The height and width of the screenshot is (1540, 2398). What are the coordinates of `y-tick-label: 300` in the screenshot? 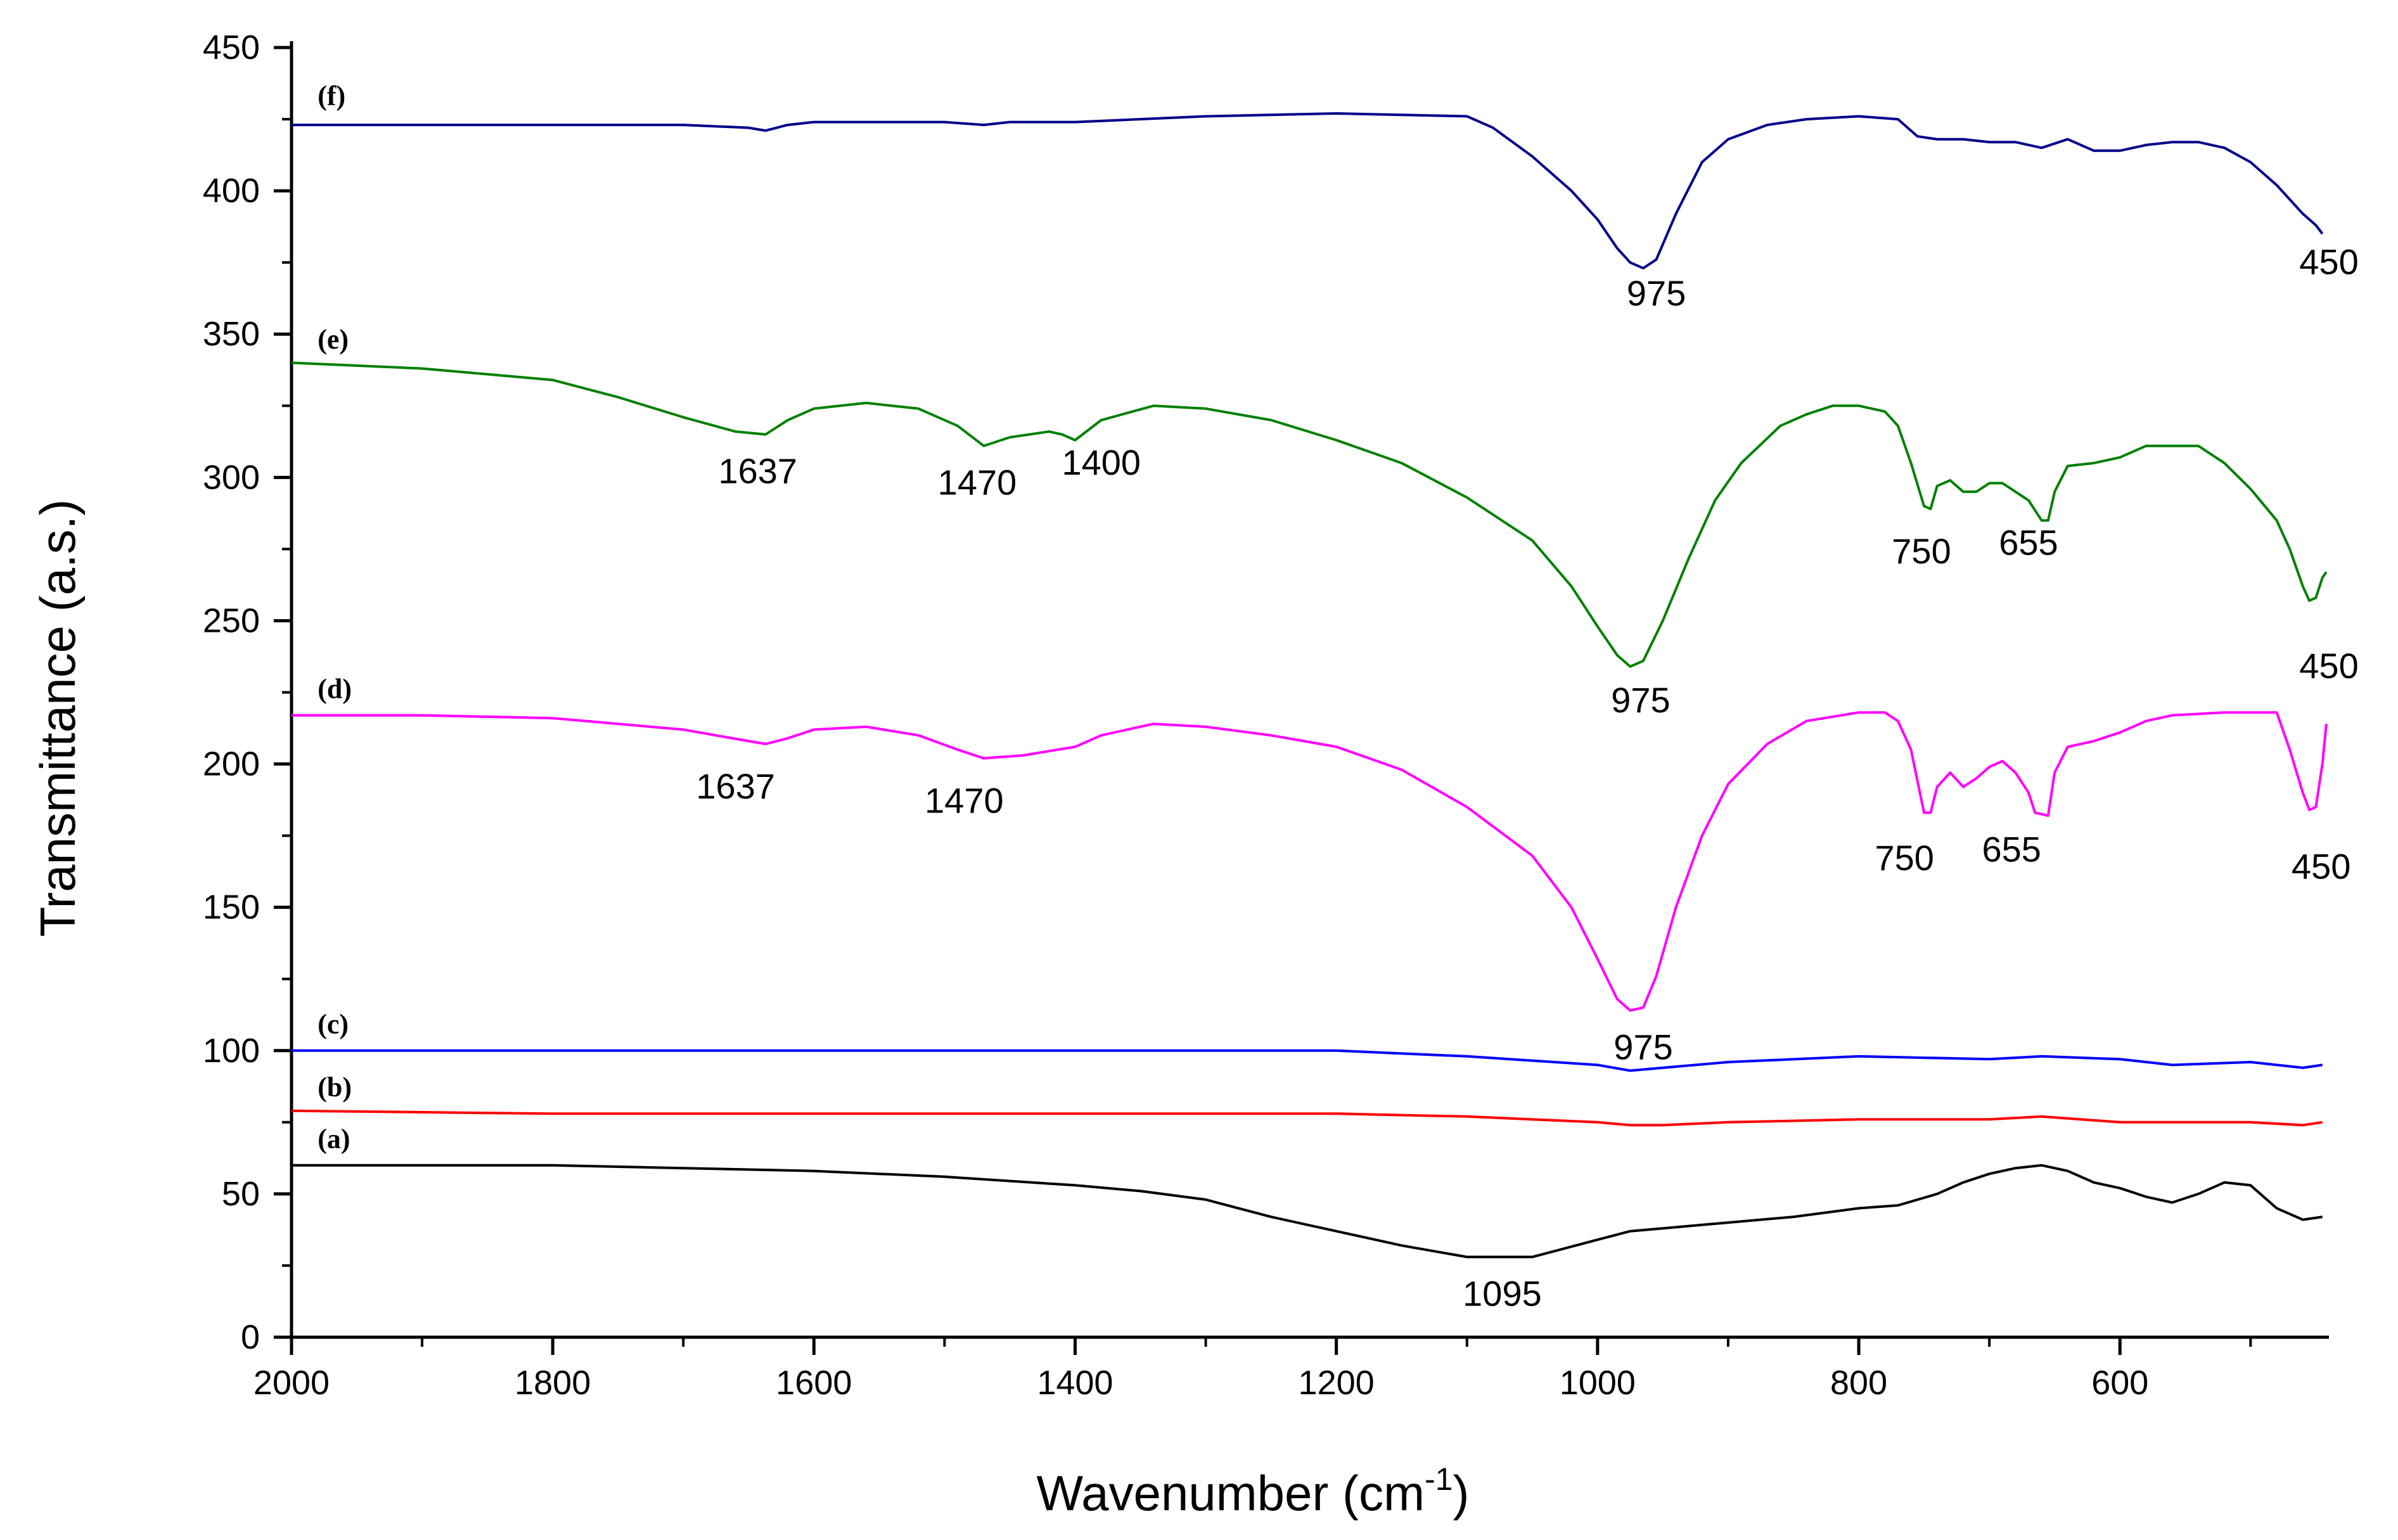 It's located at (232, 477).